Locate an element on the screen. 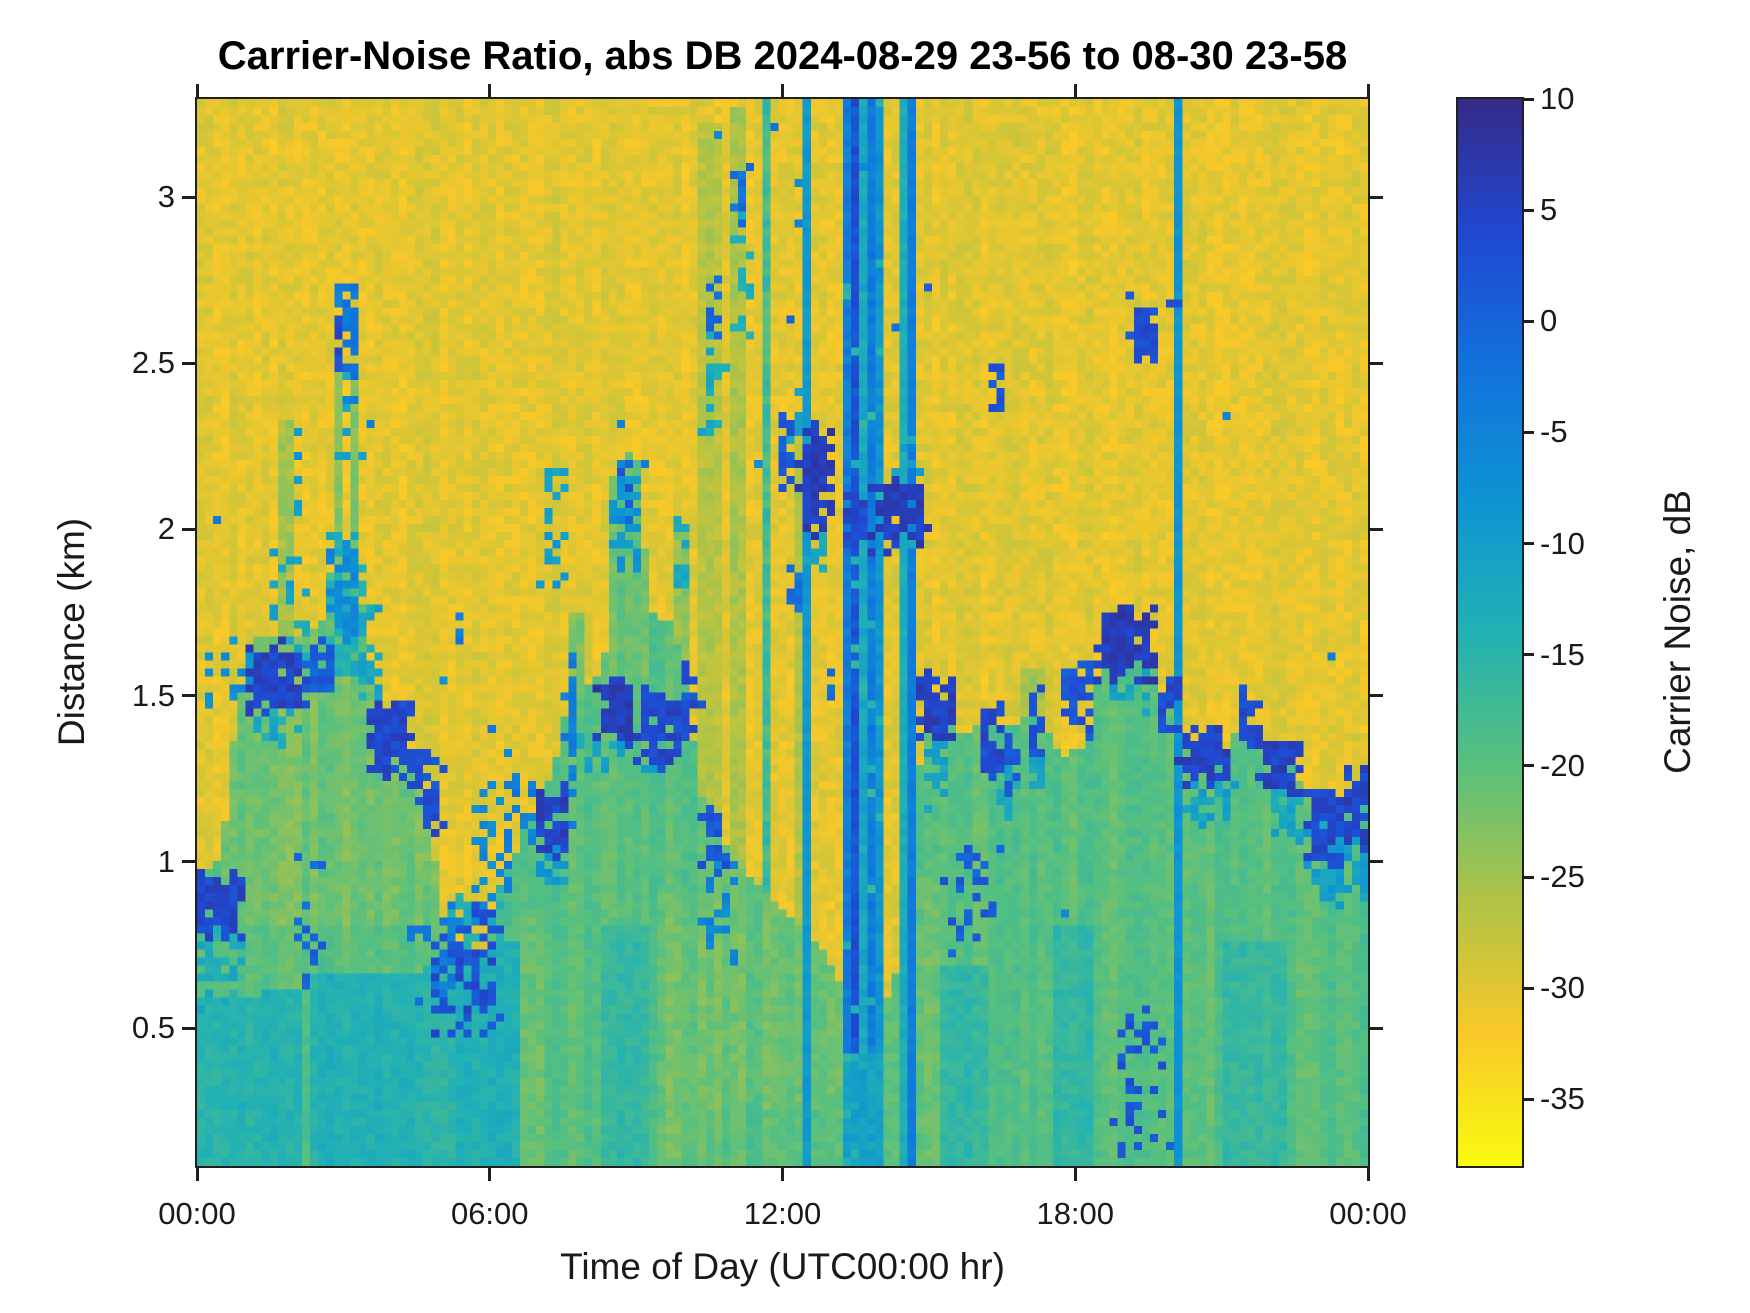 The width and height of the screenshot is (1750, 1313). y-tick-label: 0.5 is located at coordinates (153, 1028).